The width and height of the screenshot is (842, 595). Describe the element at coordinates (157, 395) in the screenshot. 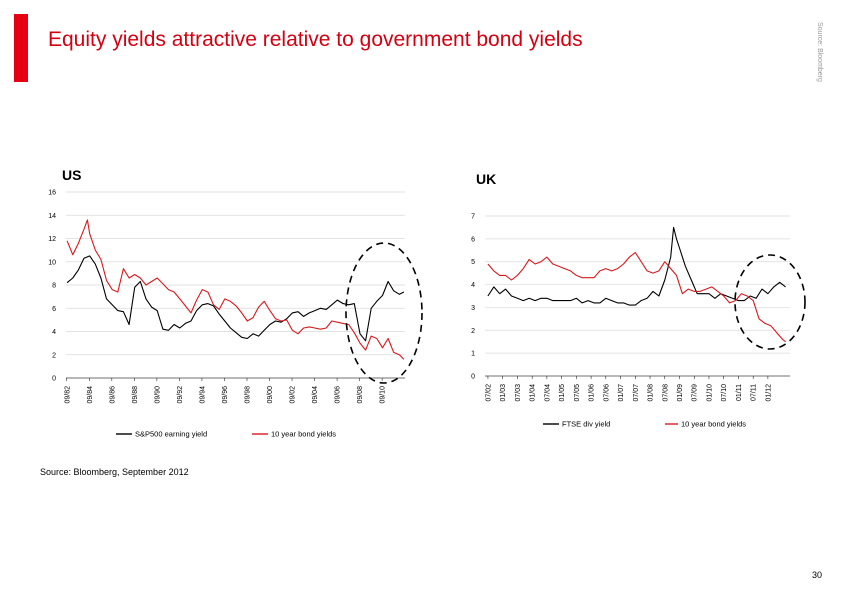

I see `x-tick-label: 09/90` at that location.